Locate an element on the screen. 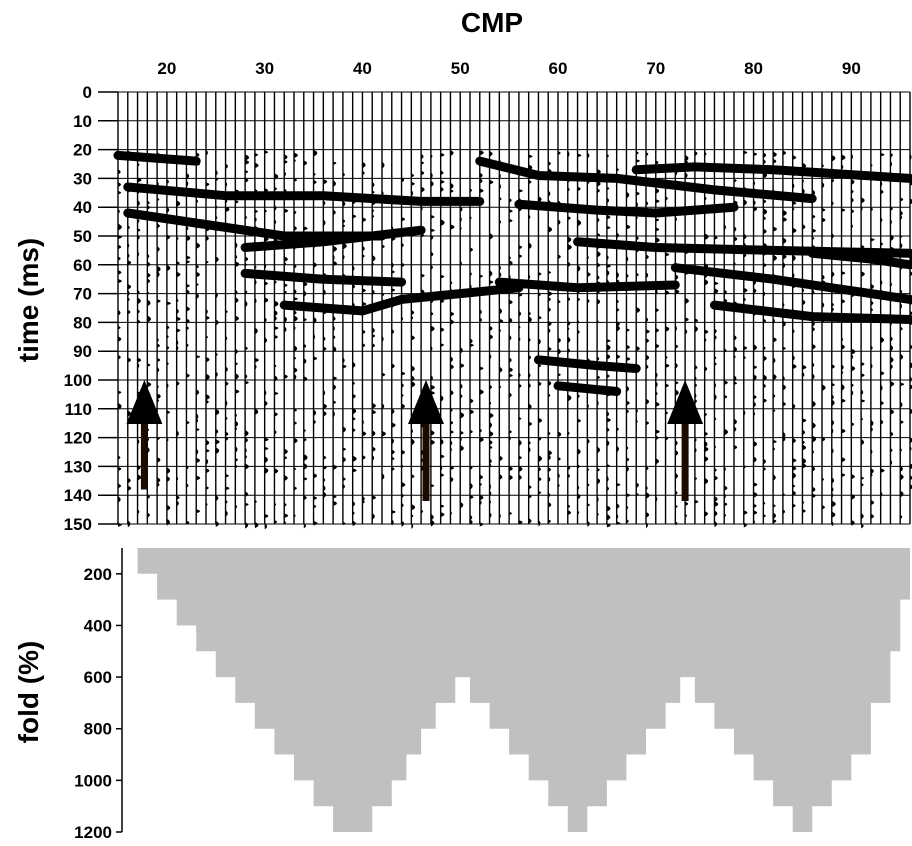 This screenshot has height=846, width=912. cmp-tick-label: 60 is located at coordinates (558, 68).